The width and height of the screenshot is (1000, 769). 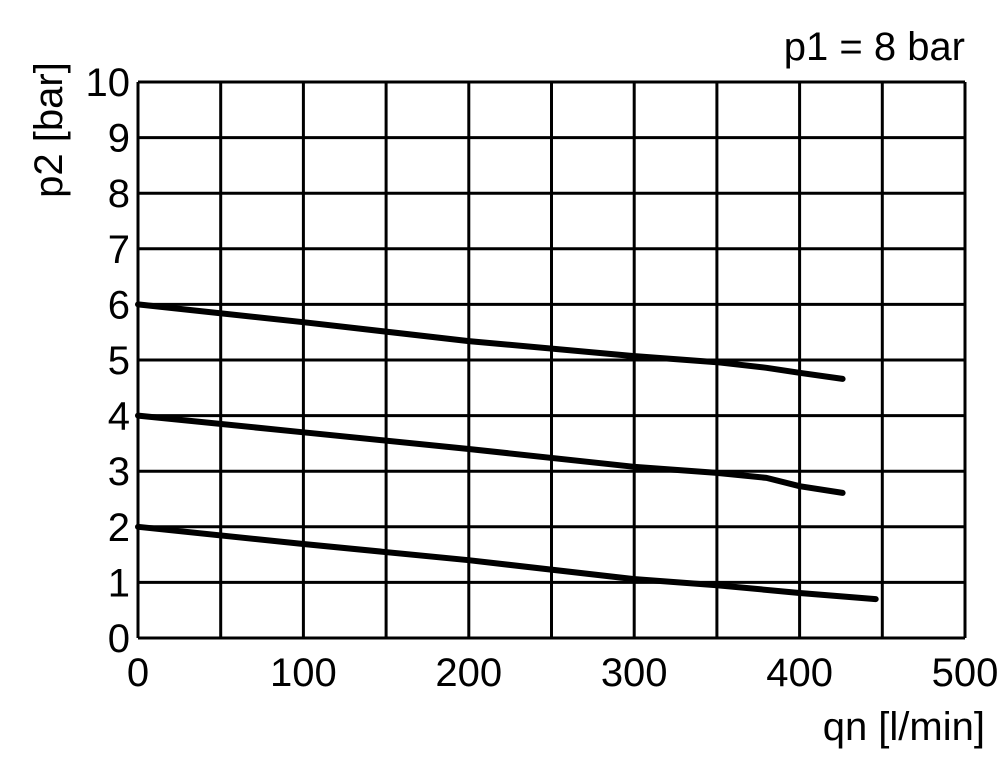 I want to click on y-tick-label: 4, so click(x=119, y=417).